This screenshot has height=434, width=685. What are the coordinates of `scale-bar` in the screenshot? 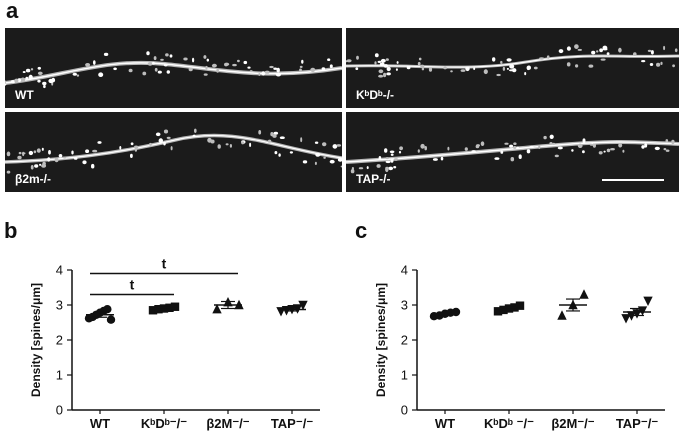 It's located at (633, 180).